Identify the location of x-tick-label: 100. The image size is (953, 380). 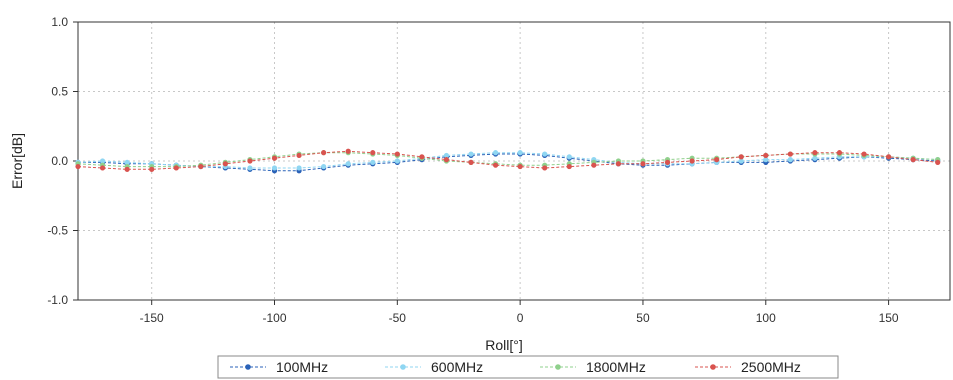
(766, 318).